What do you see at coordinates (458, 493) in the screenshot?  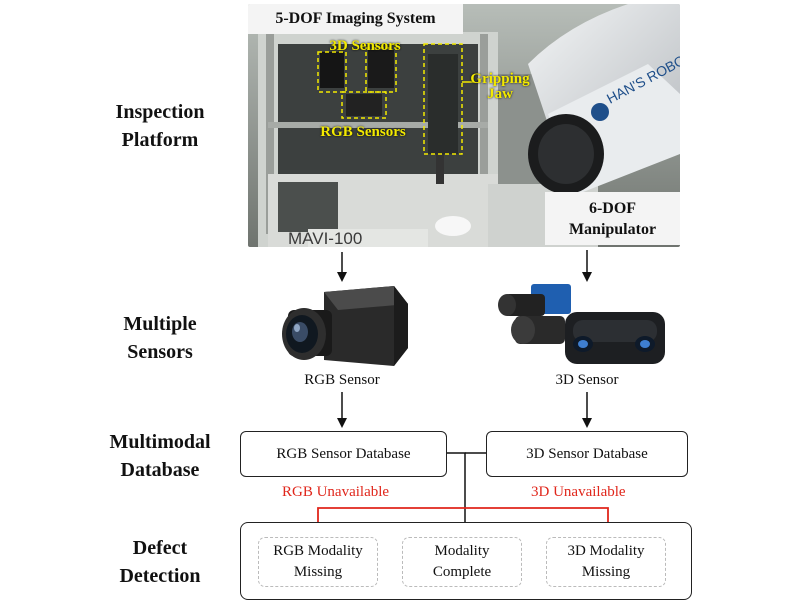 I see `line-rgb-db-to-complete` at bounding box center [458, 493].